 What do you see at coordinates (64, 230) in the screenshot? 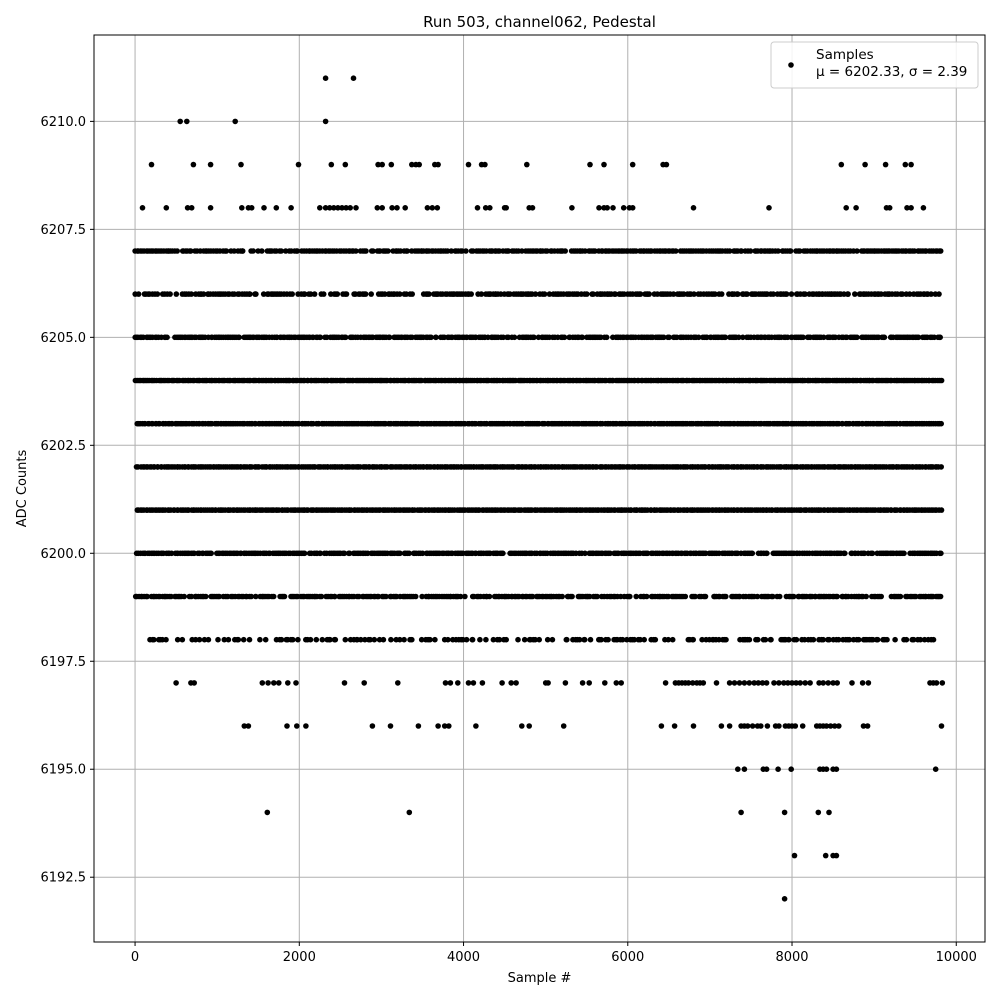
I see `y-tick-label: 6207.5` at bounding box center [64, 230].